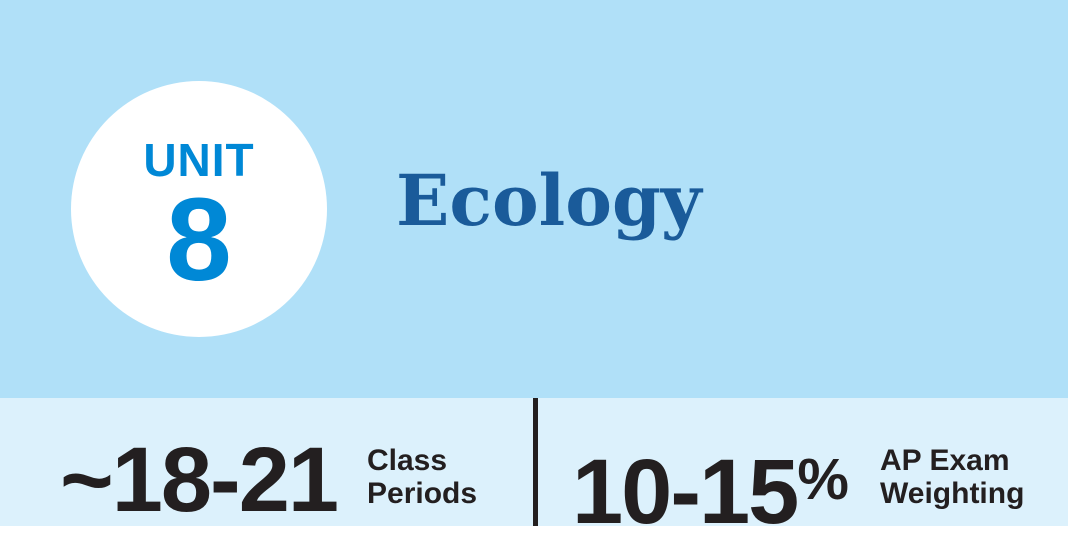 The image size is (1068, 543). What do you see at coordinates (535, 462) in the screenshot?
I see `stats-divider` at bounding box center [535, 462].